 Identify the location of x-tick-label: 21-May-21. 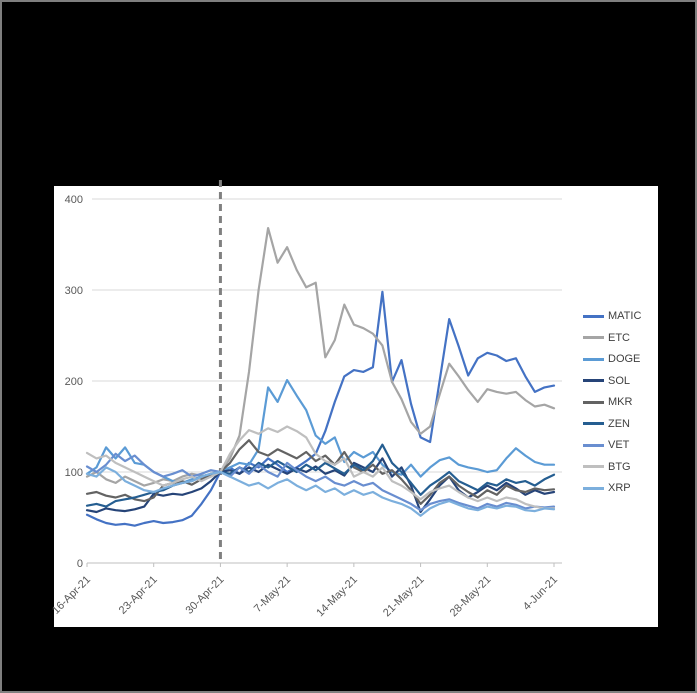
(404, 597).